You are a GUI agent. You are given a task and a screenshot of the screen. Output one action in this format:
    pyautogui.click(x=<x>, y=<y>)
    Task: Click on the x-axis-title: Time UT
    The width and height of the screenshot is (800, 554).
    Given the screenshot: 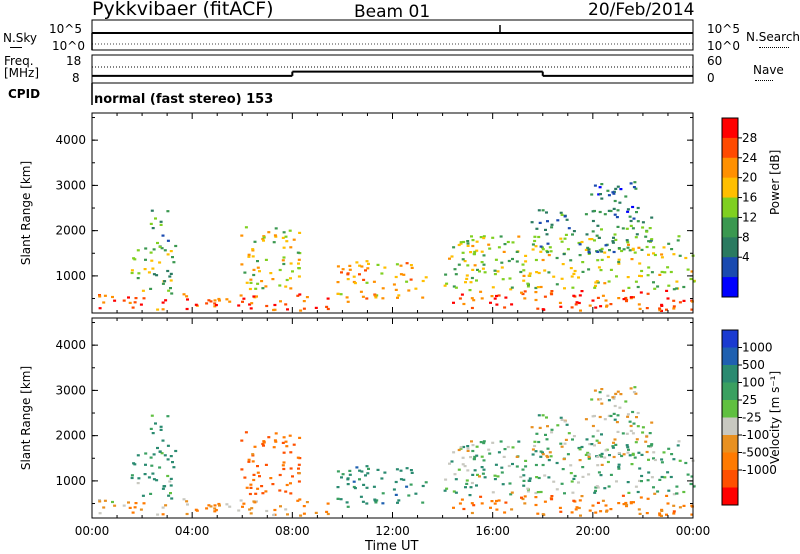 What is the action you would take?
    pyautogui.click(x=392, y=546)
    